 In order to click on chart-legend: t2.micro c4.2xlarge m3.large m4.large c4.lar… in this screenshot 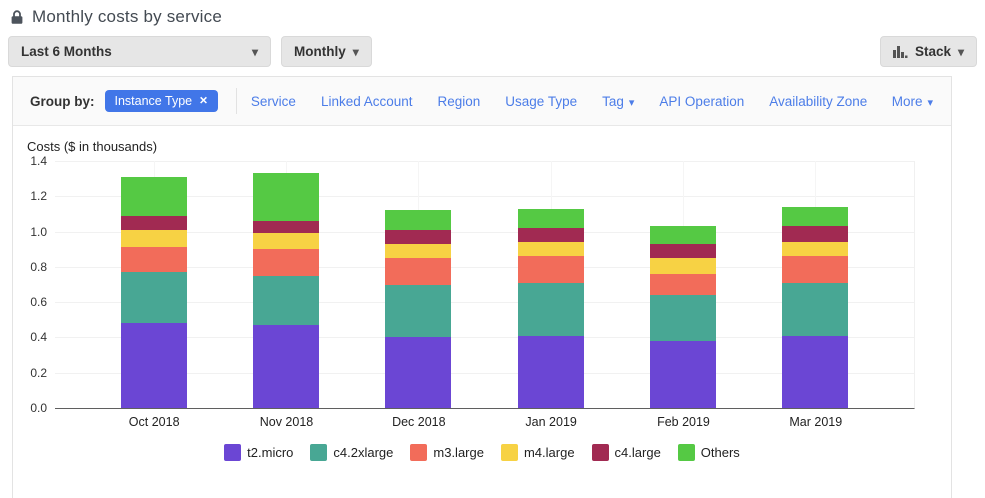, I will do `click(482, 452)`.